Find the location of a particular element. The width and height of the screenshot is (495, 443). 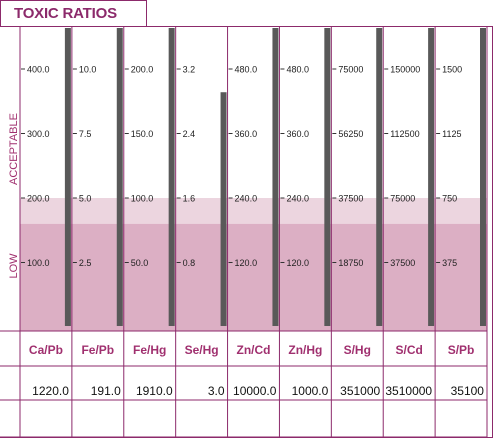

tick-label: 18750 is located at coordinates (350, 263).